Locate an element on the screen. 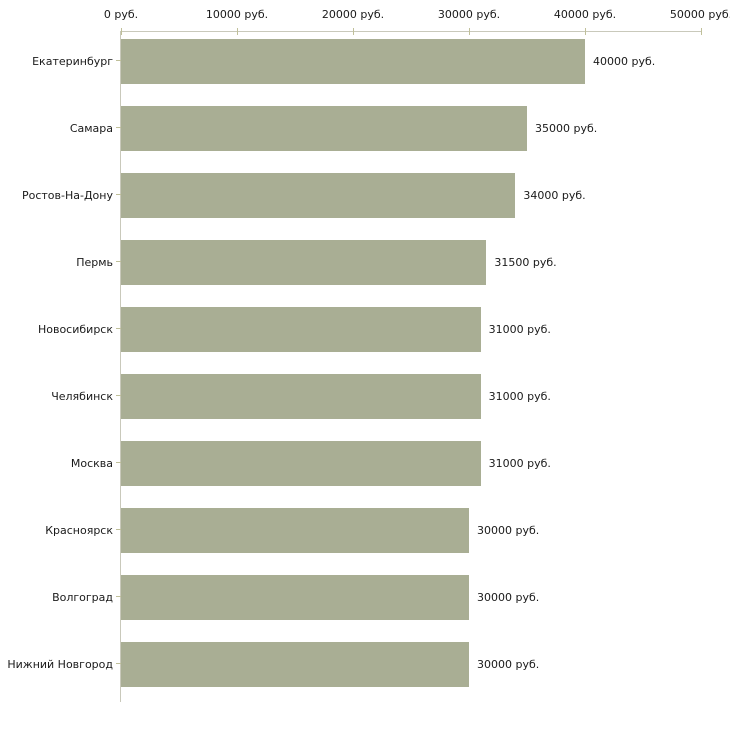 The height and width of the screenshot is (730, 730). bar-track: 34000 руб. is located at coordinates (411, 195).